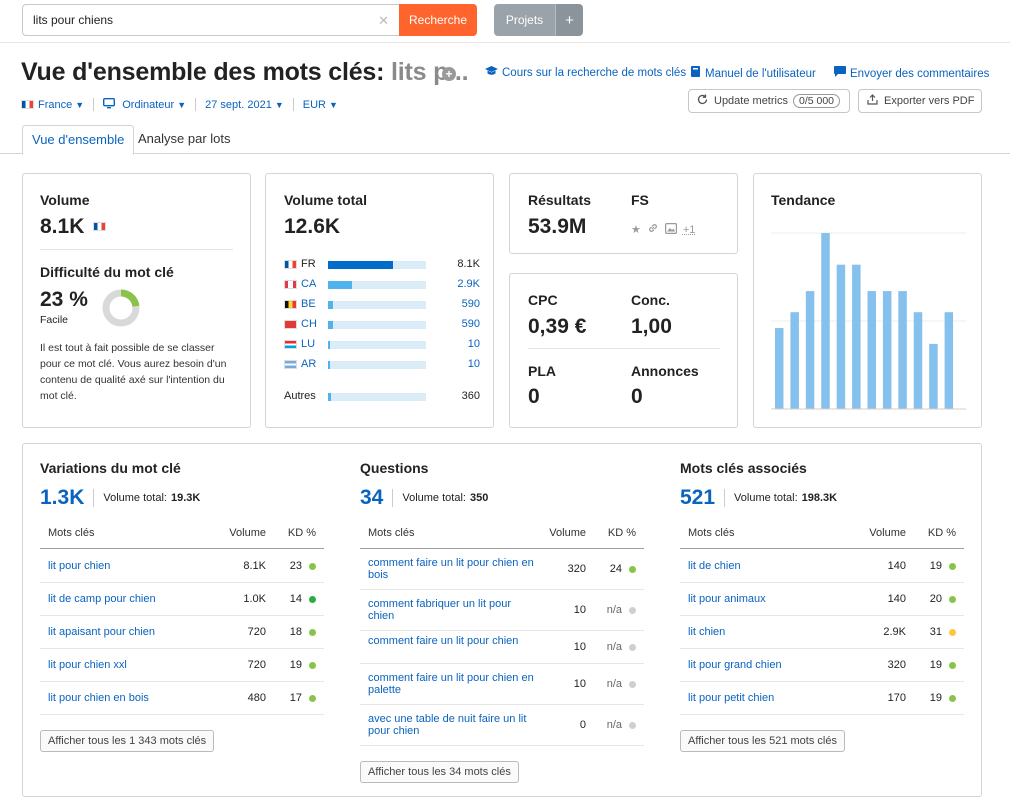  What do you see at coordinates (935, 565) in the screenshot?
I see `keyword-difficulty: 19` at bounding box center [935, 565].